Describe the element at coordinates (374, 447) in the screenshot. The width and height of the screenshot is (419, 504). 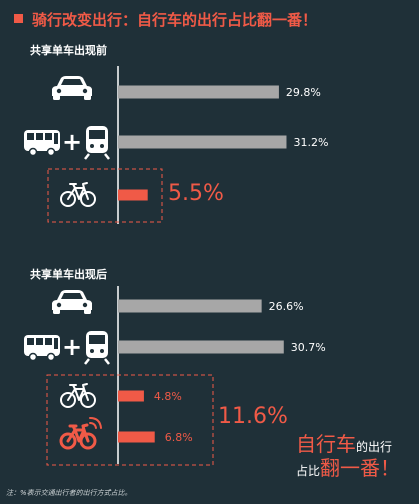
I see `slogan-small-1: 的出行` at that location.